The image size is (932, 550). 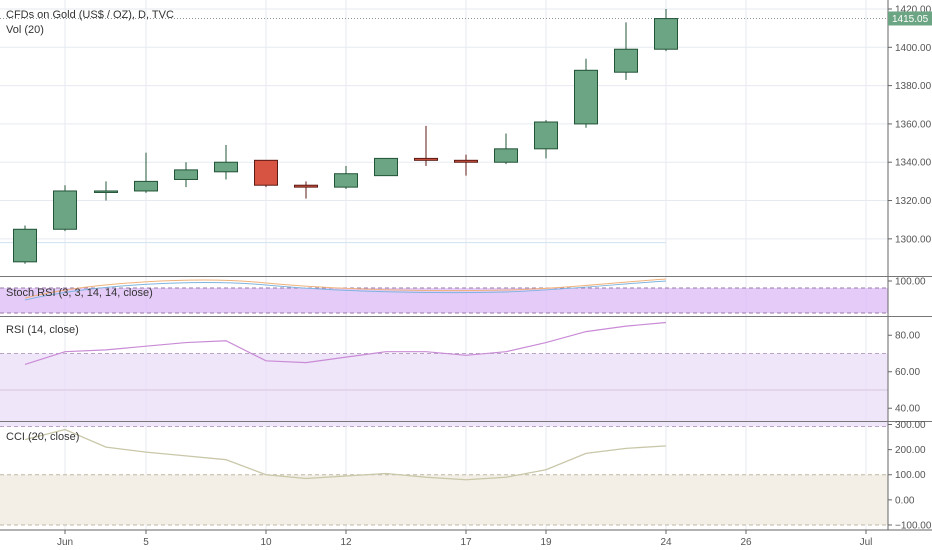 I want to click on y-tick-label: 200.00, so click(x=910, y=450).